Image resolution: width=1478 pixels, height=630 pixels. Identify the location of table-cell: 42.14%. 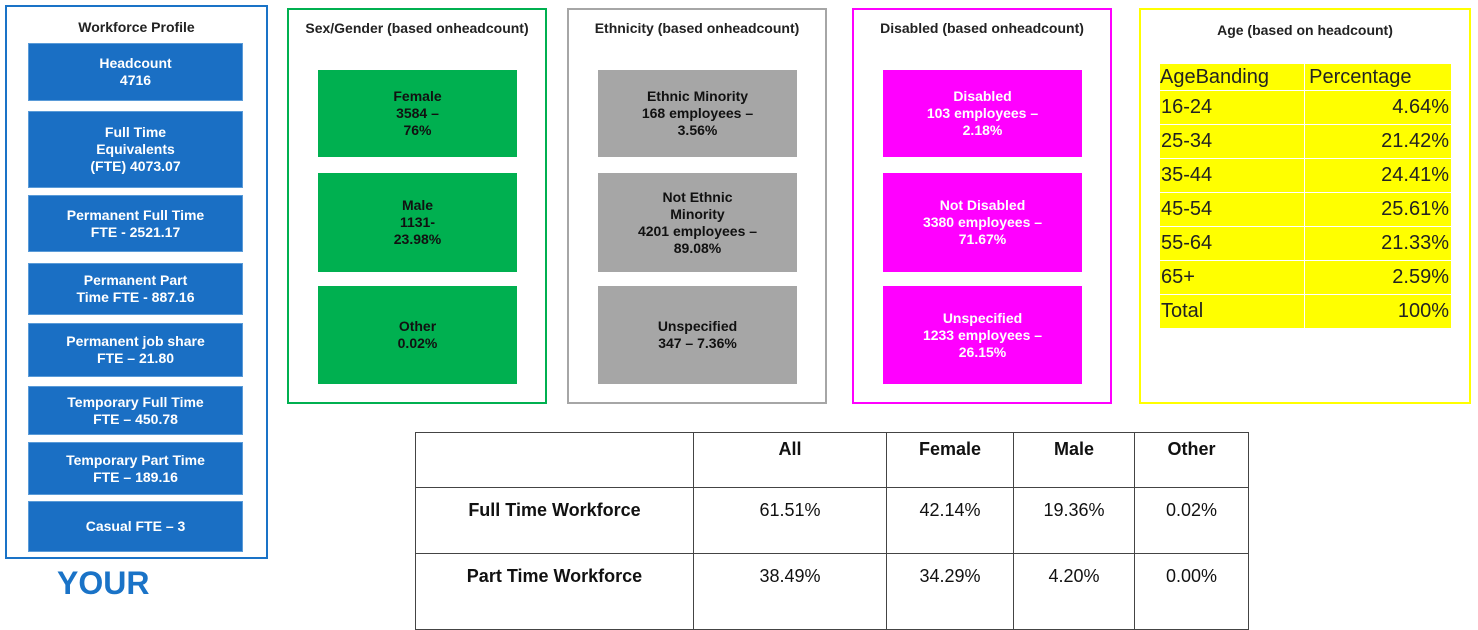
(950, 520).